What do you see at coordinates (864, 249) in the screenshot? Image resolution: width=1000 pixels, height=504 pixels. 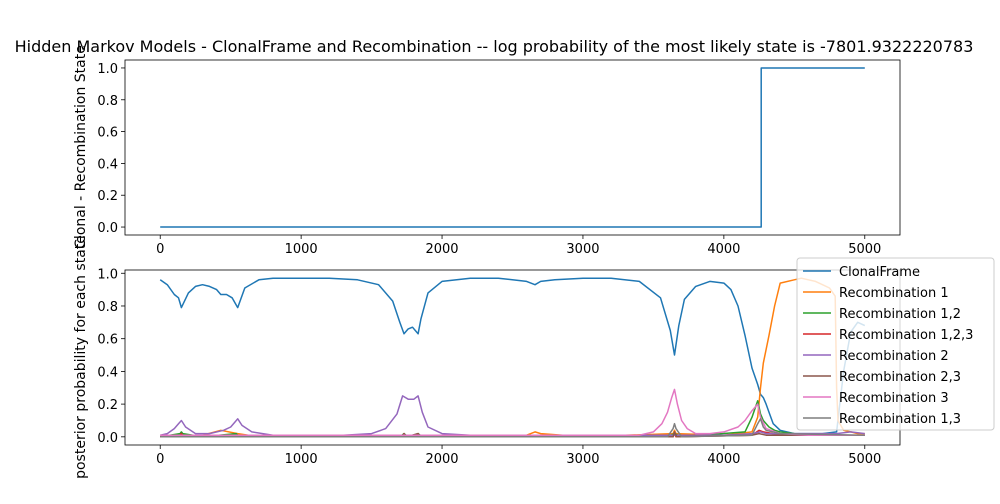 I see `top-x-tick-label: 5000` at bounding box center [864, 249].